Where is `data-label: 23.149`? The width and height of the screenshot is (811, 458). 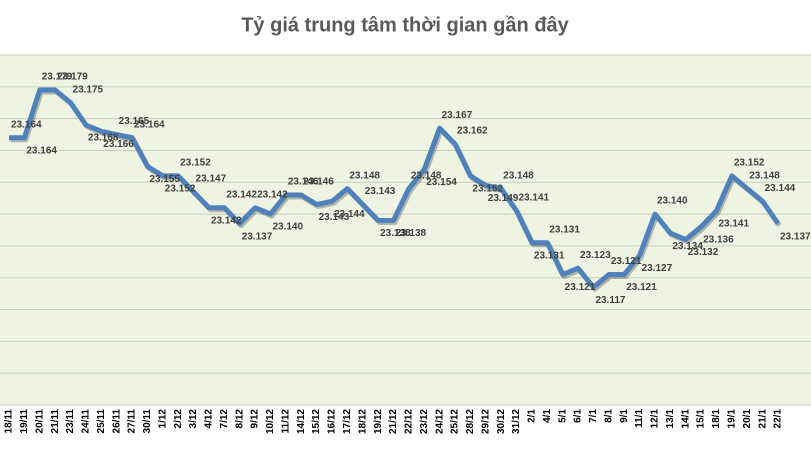 data-label: 23.149 is located at coordinates (503, 198).